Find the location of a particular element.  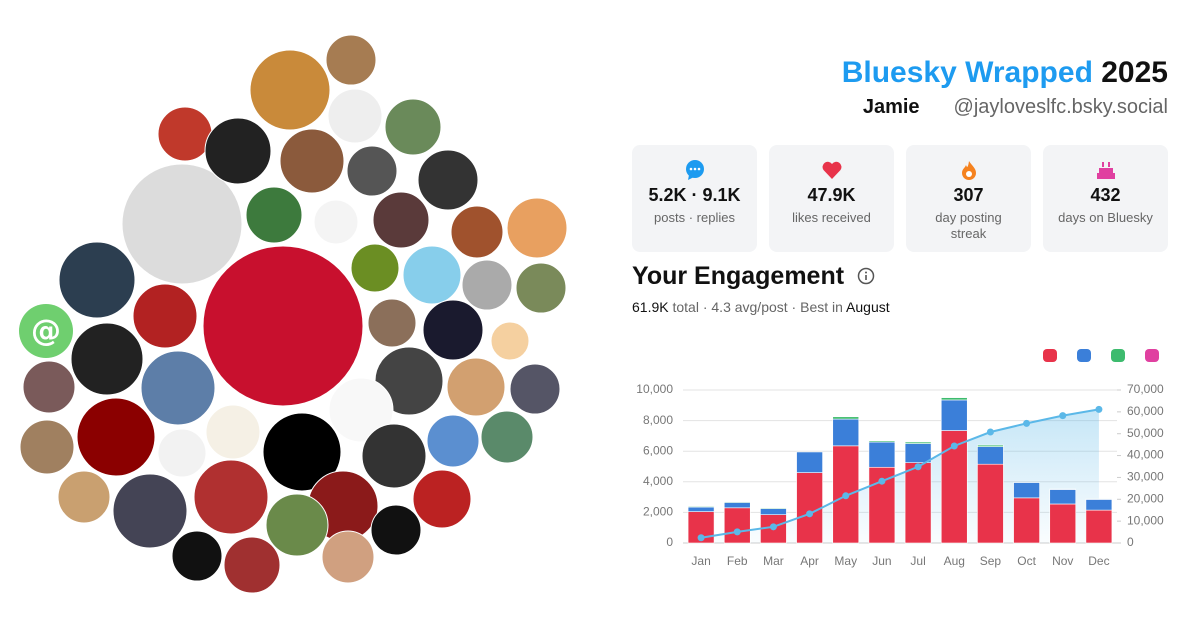

stat-value: 47.9K is located at coordinates (831, 195).